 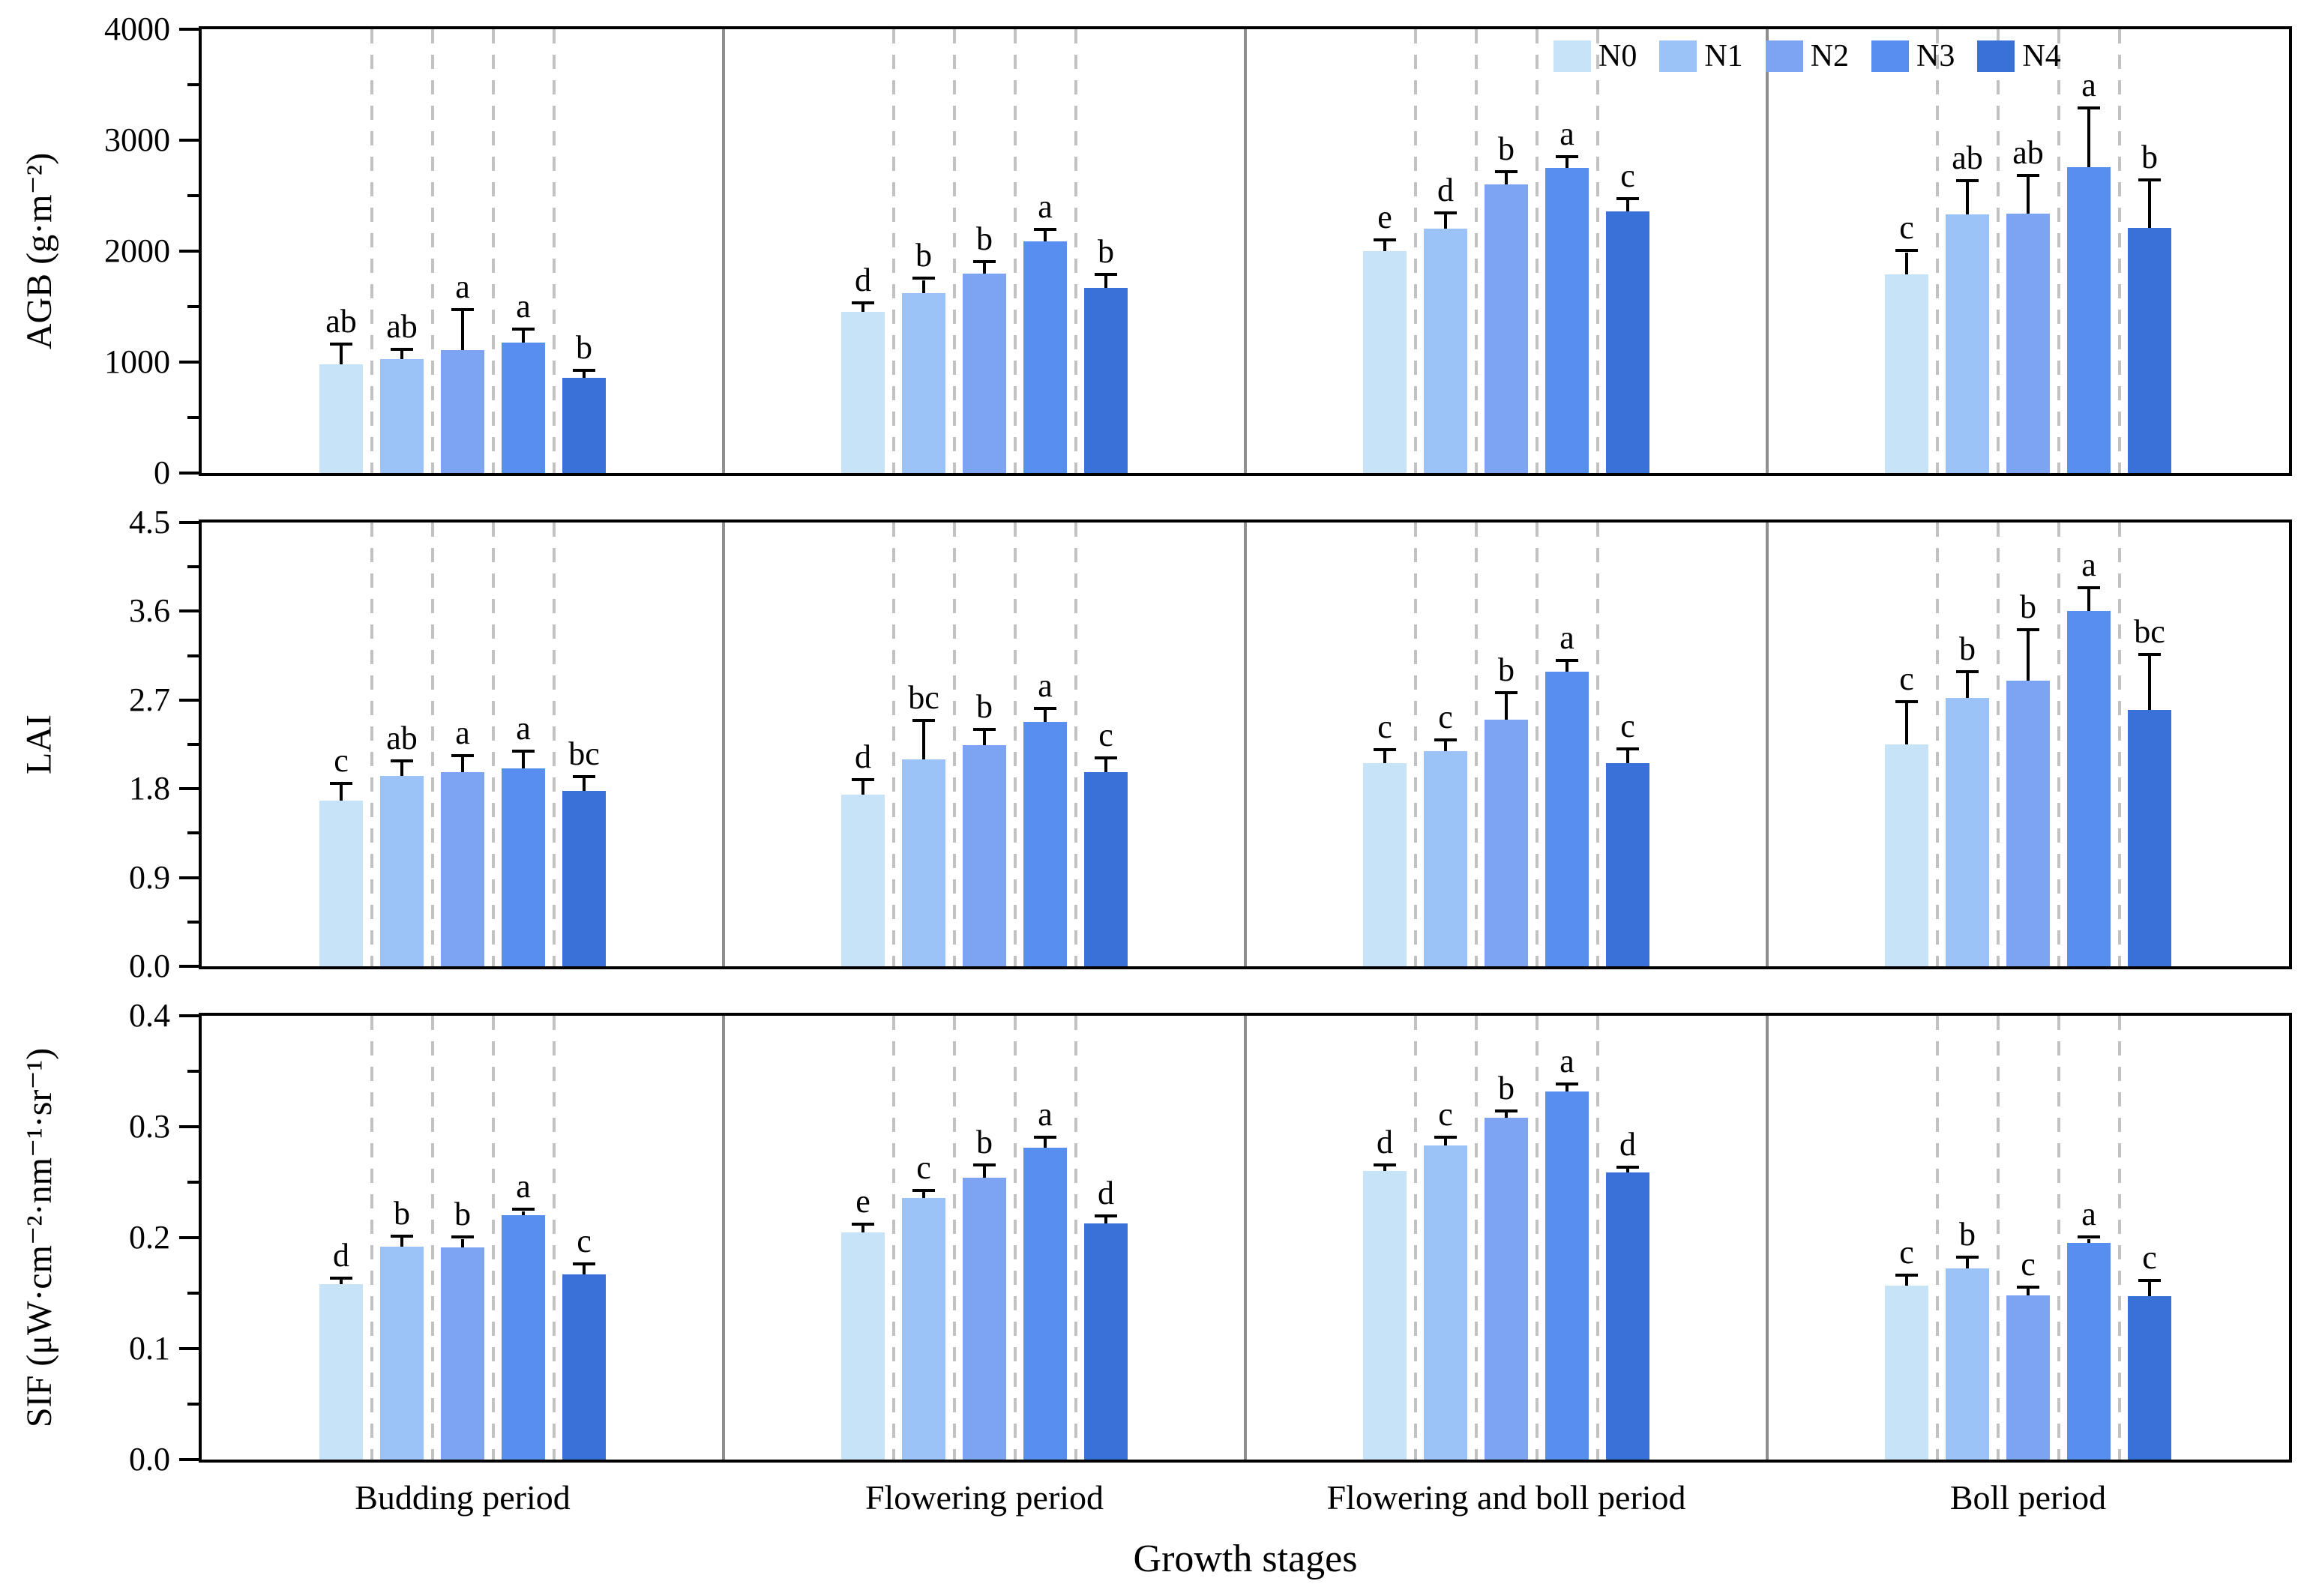 I want to click on legend-swatch-n2, so click(x=1784, y=56).